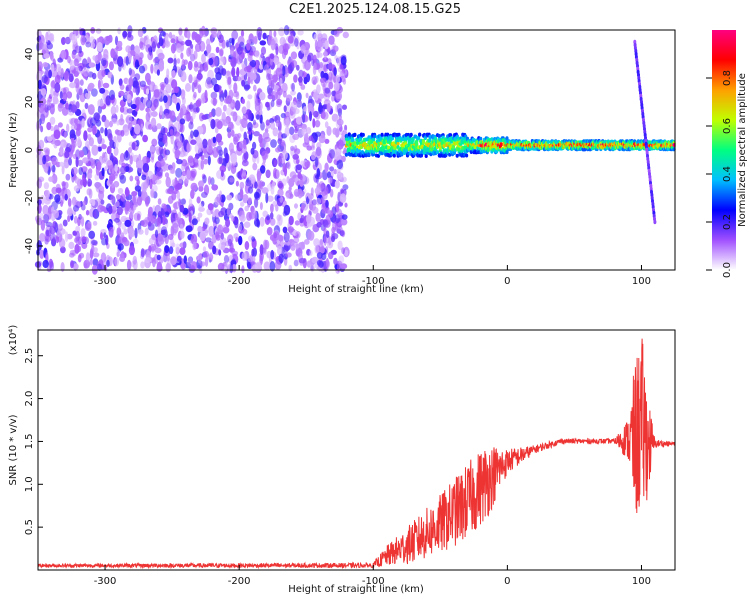 Image resolution: width=750 pixels, height=600 pixels. What do you see at coordinates (372, 576) in the screenshot?
I see `snr-x-ticks: -300 -200 -100 0 100` at bounding box center [372, 576].